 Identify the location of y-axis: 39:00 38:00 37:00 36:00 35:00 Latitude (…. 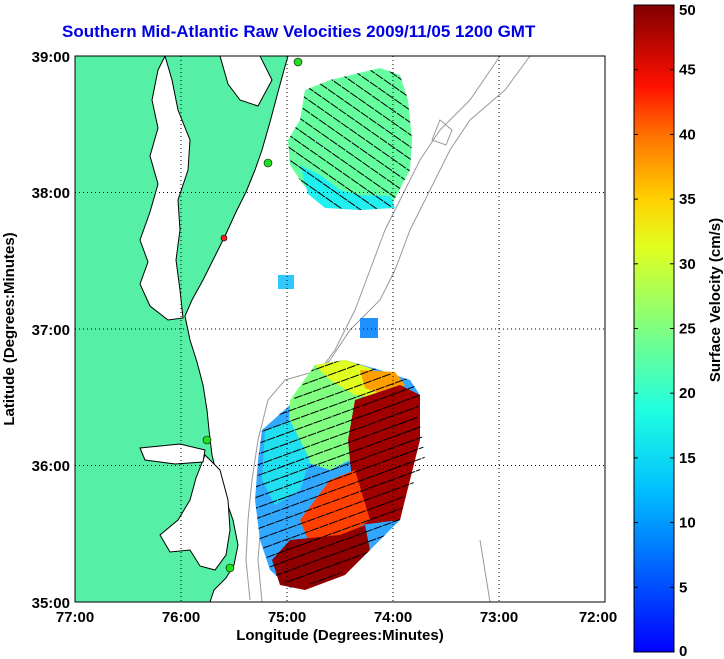
(35, 330).